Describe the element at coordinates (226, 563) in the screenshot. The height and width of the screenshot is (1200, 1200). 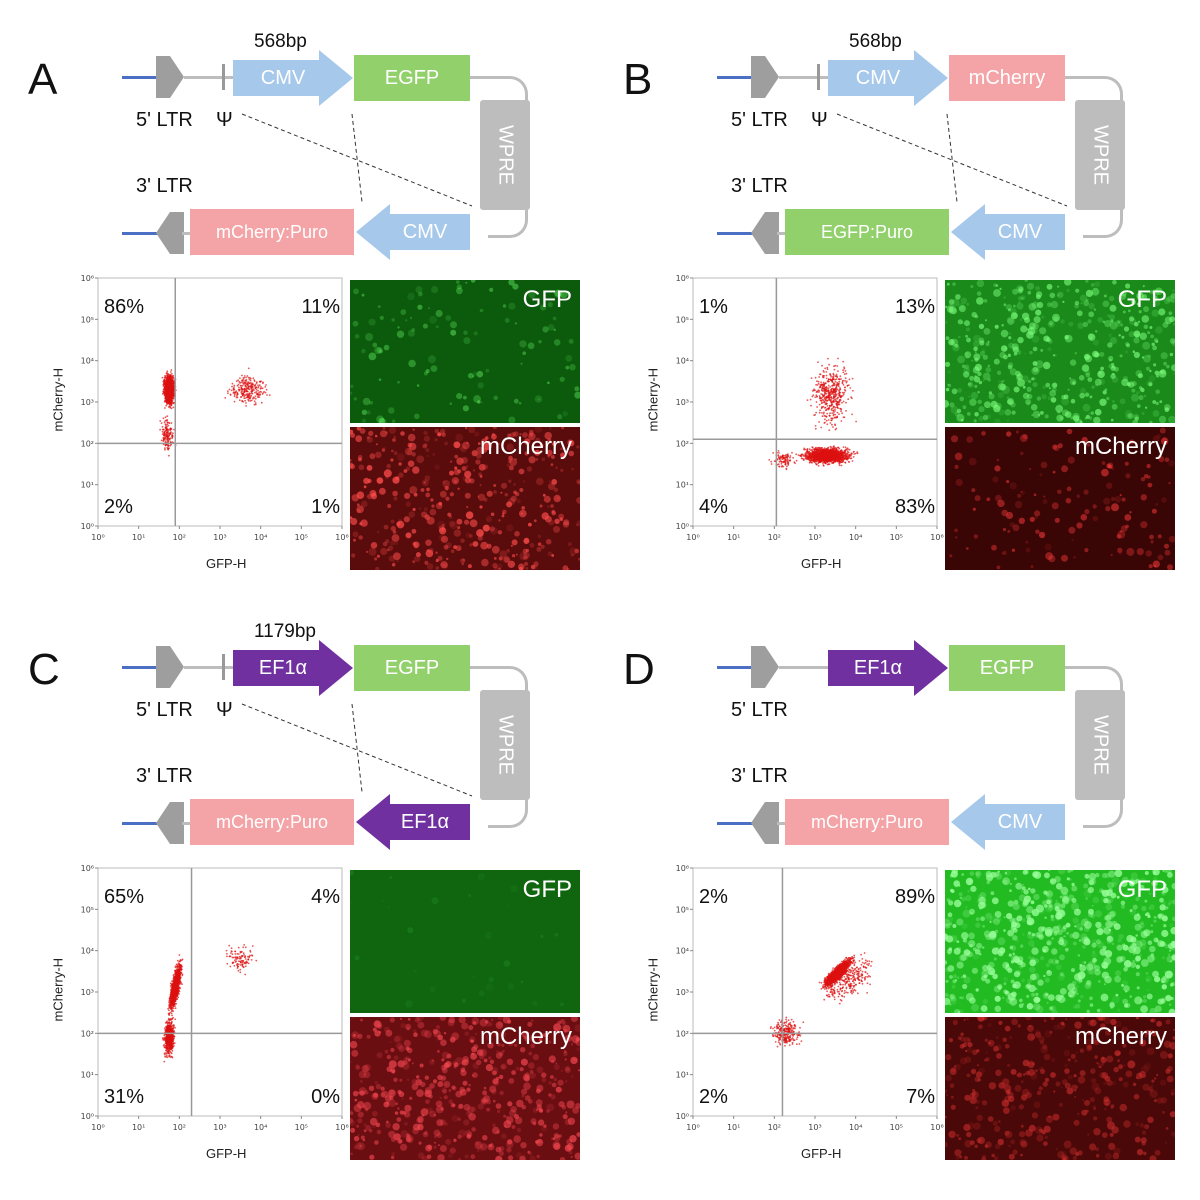
I see `x-axis-label: GFP-H` at that location.